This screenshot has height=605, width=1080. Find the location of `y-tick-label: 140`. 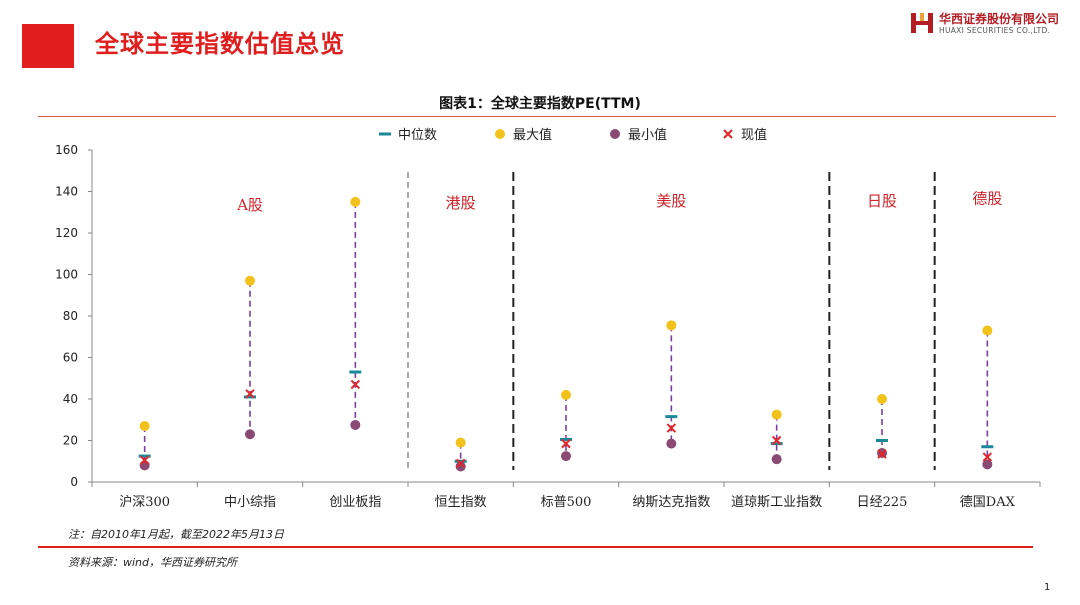

y-tick-label: 140 is located at coordinates (66, 192).